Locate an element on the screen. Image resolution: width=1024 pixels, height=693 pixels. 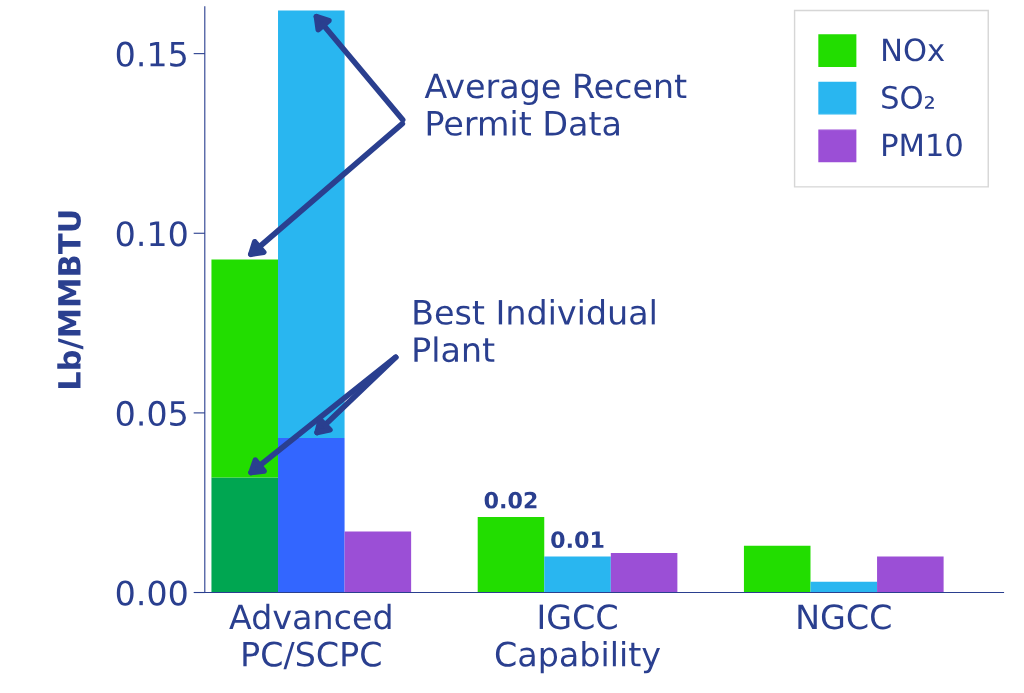
legend-label: SO₂ is located at coordinates (908, 97).